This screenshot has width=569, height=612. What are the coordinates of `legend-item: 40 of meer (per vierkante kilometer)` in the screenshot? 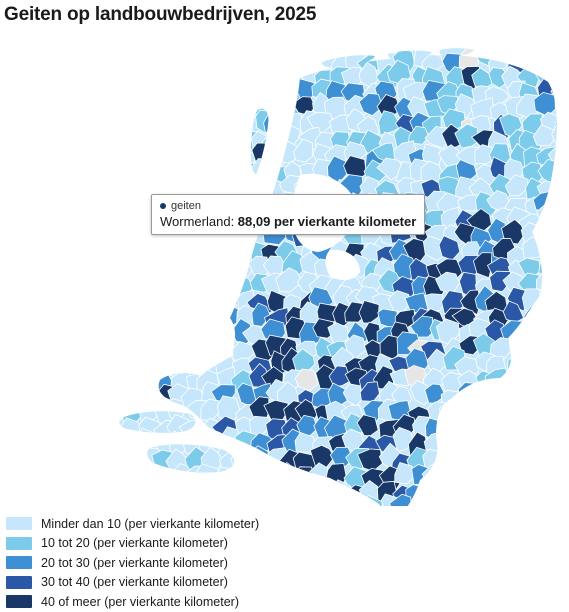 It's located at (132, 602).